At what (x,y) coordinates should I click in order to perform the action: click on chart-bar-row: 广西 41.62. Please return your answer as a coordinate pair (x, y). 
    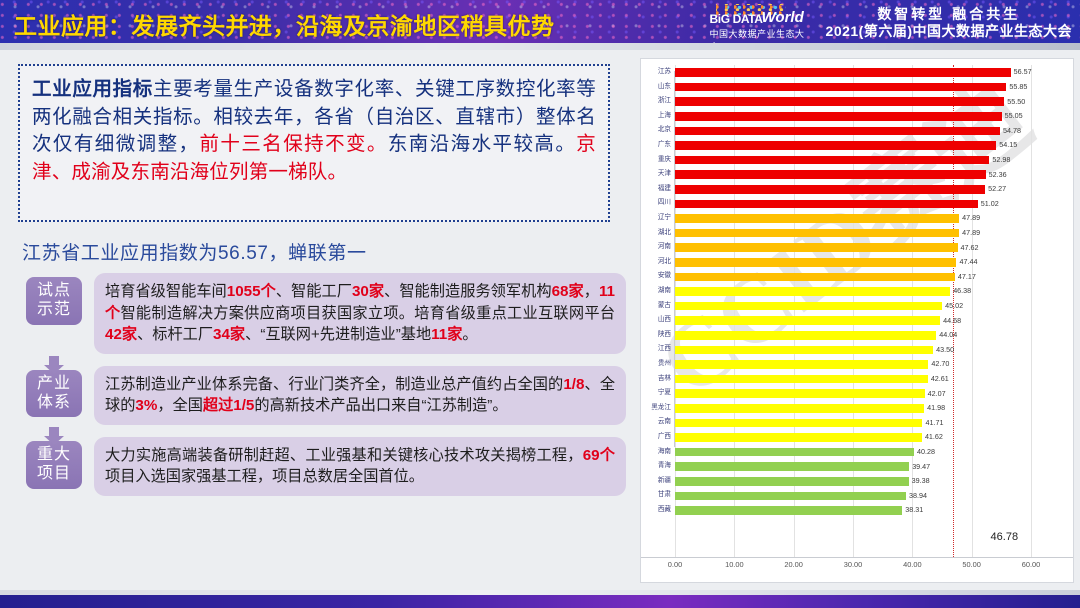
    Looking at the image, I should click on (857, 437).